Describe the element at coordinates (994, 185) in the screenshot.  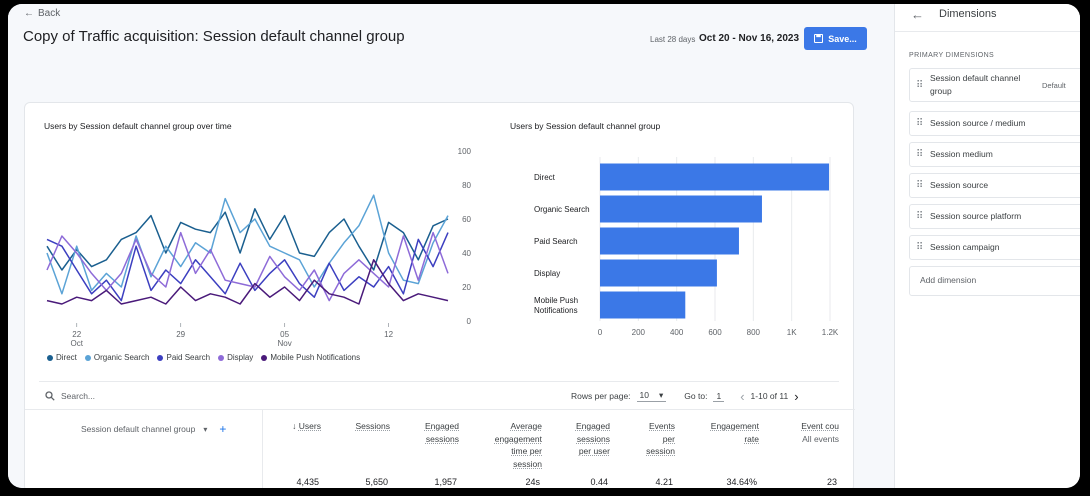
I see `dimension-item: ⠿ Session source` at that location.